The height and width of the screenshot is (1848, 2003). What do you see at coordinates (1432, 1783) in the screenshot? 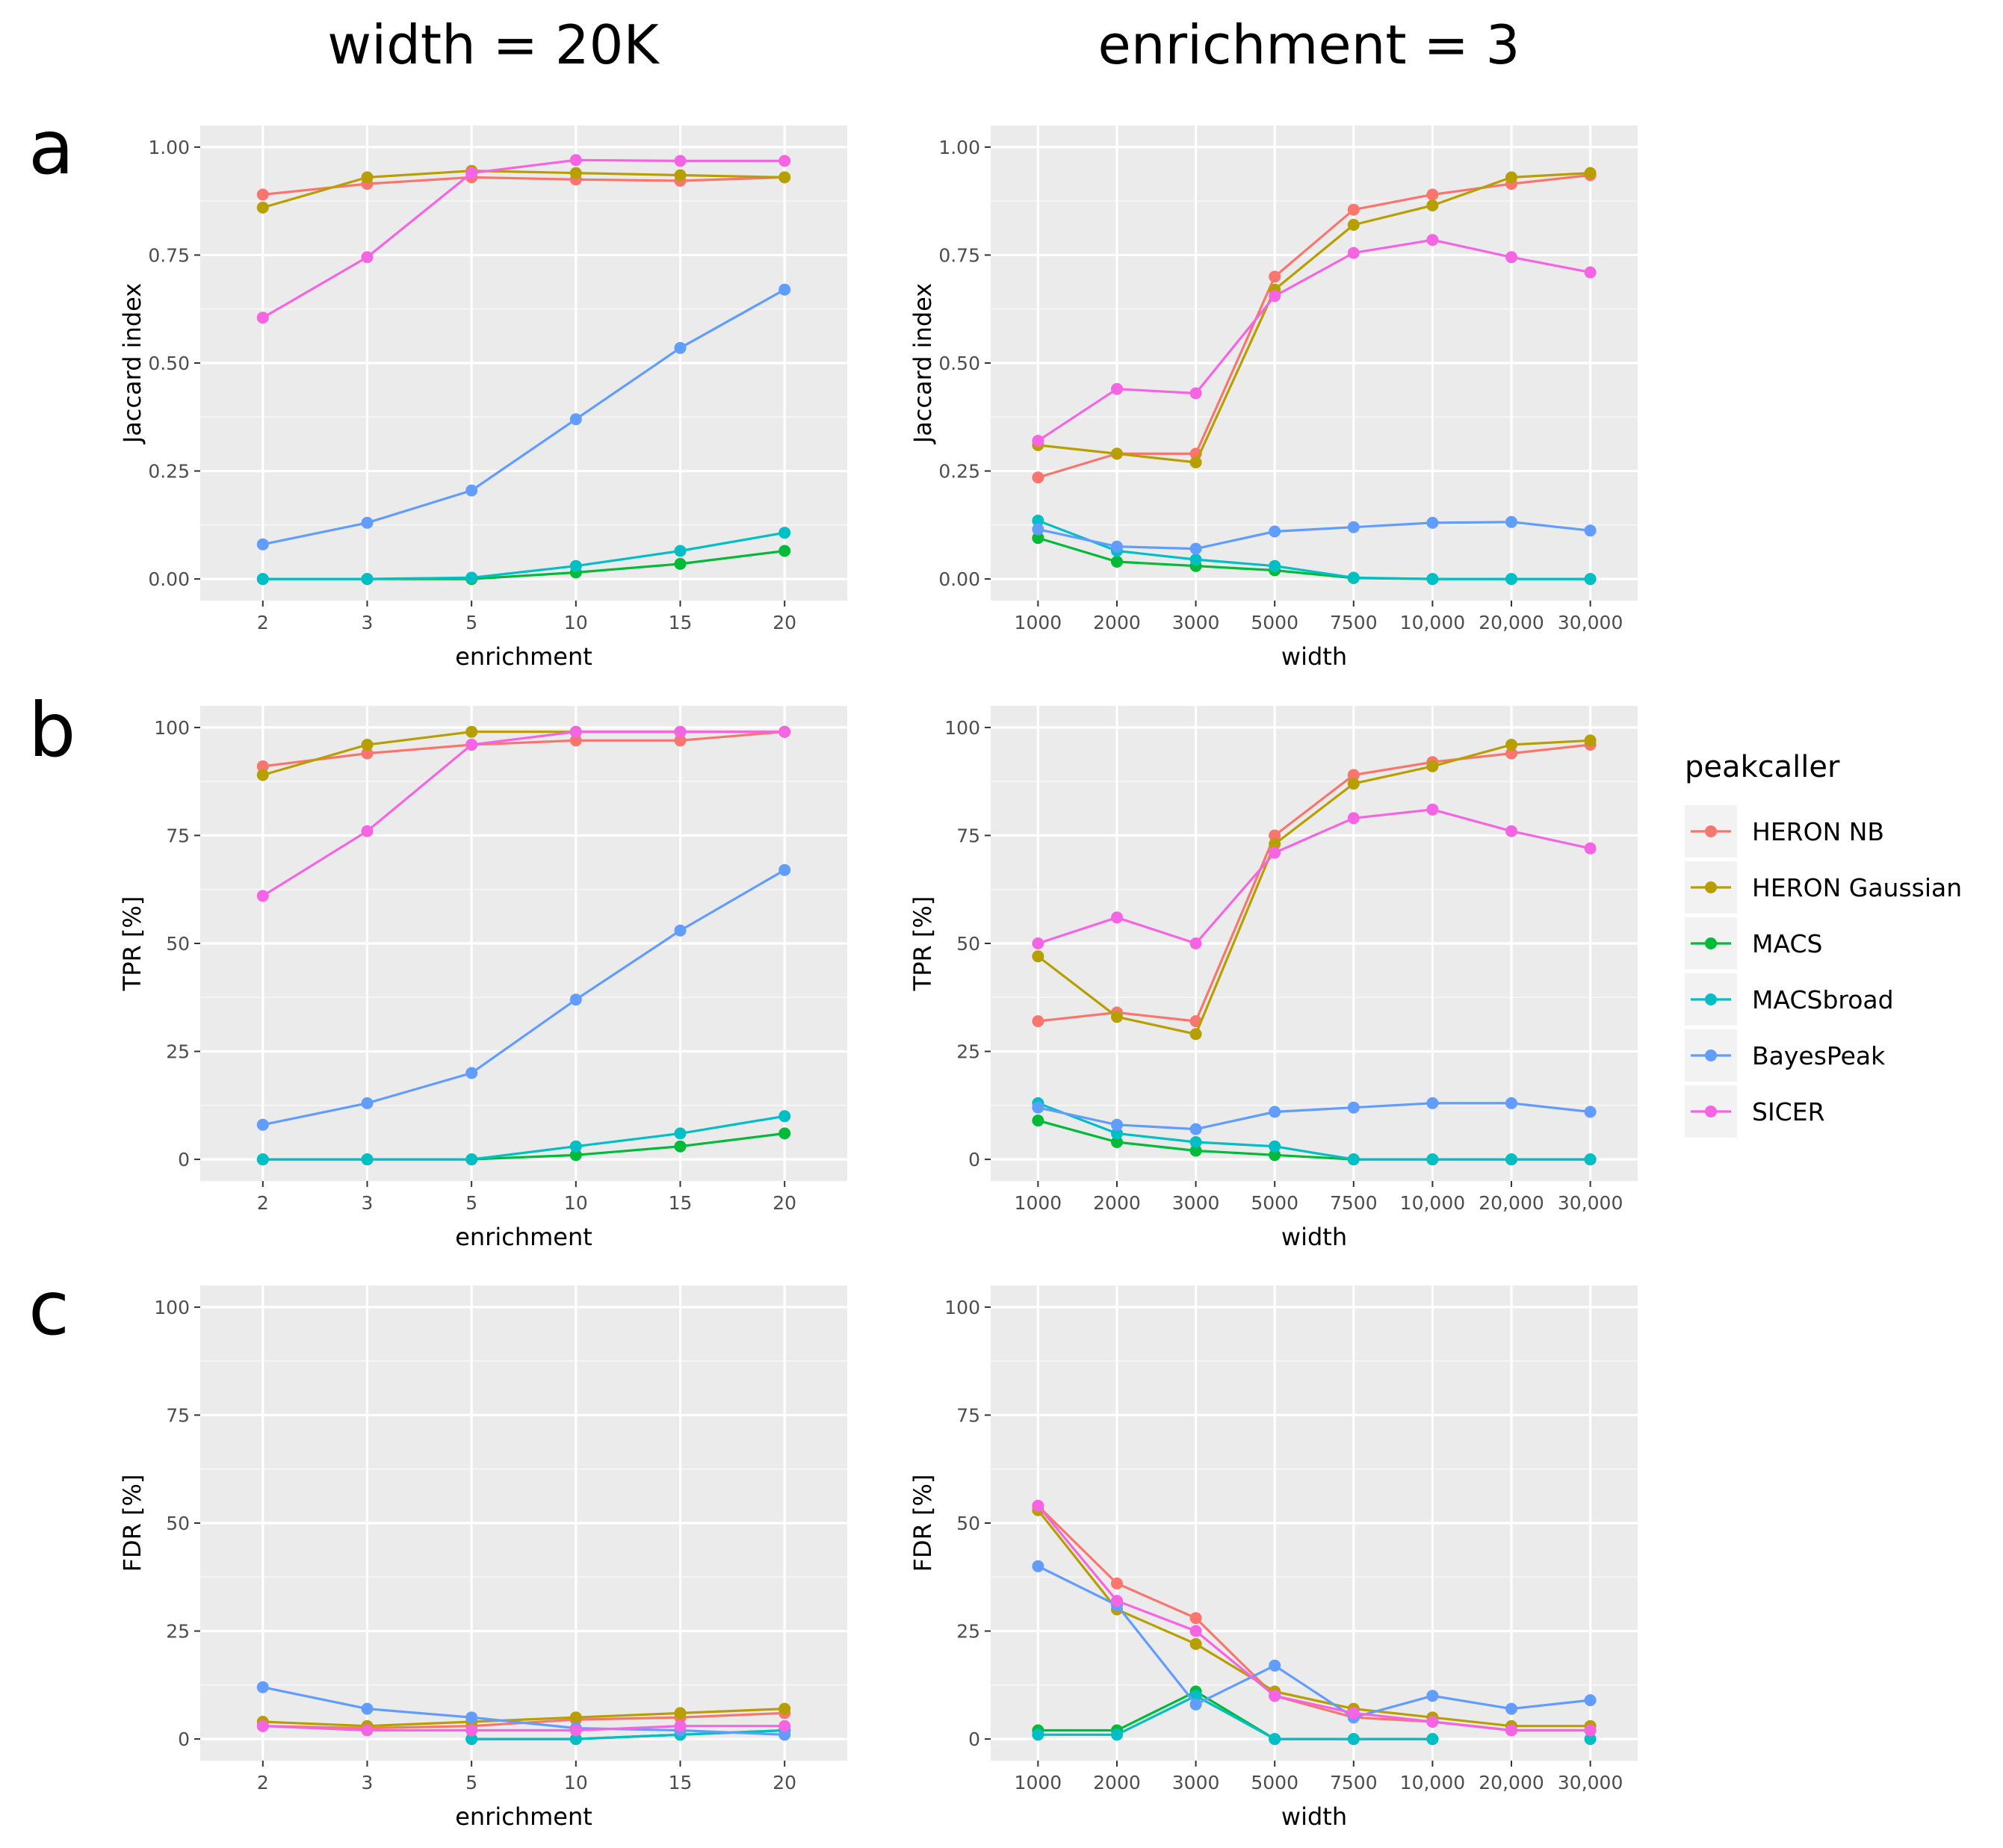
I see `x-tick-label: 10,000` at bounding box center [1432, 1783].